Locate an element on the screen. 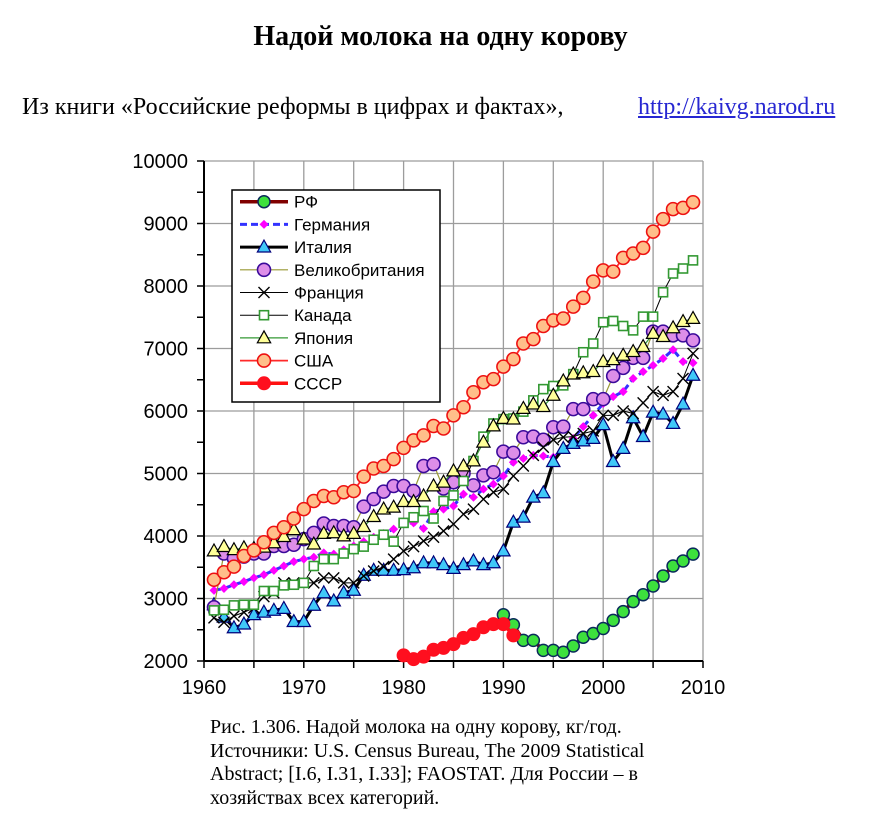 The image size is (881, 828). legend-label: СССР is located at coordinates (318, 383).